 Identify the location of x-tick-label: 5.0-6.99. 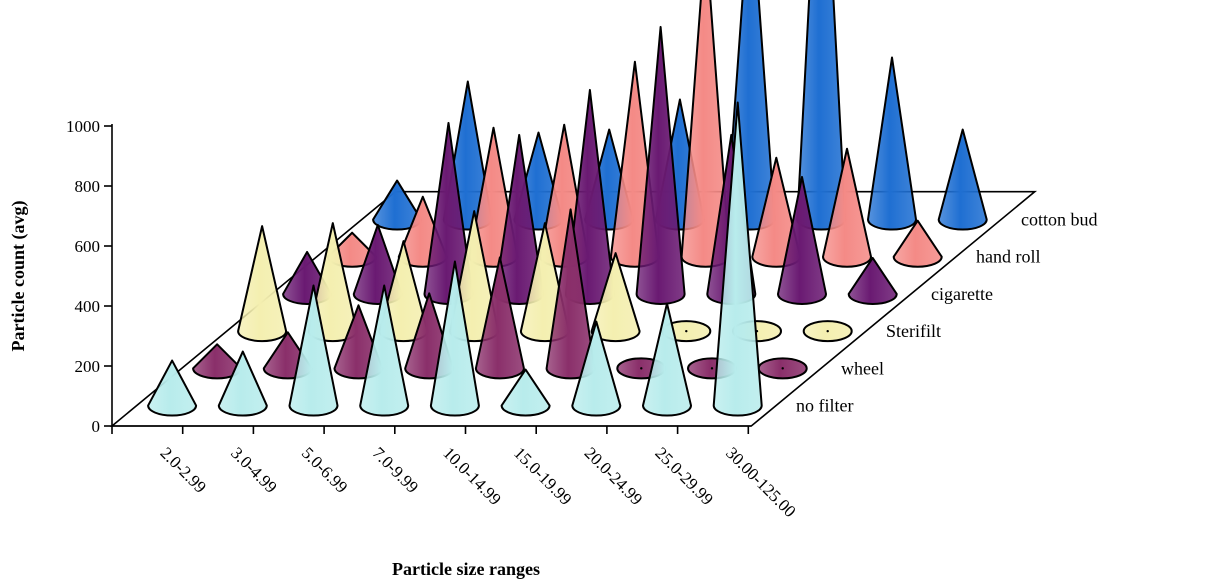
(325, 470).